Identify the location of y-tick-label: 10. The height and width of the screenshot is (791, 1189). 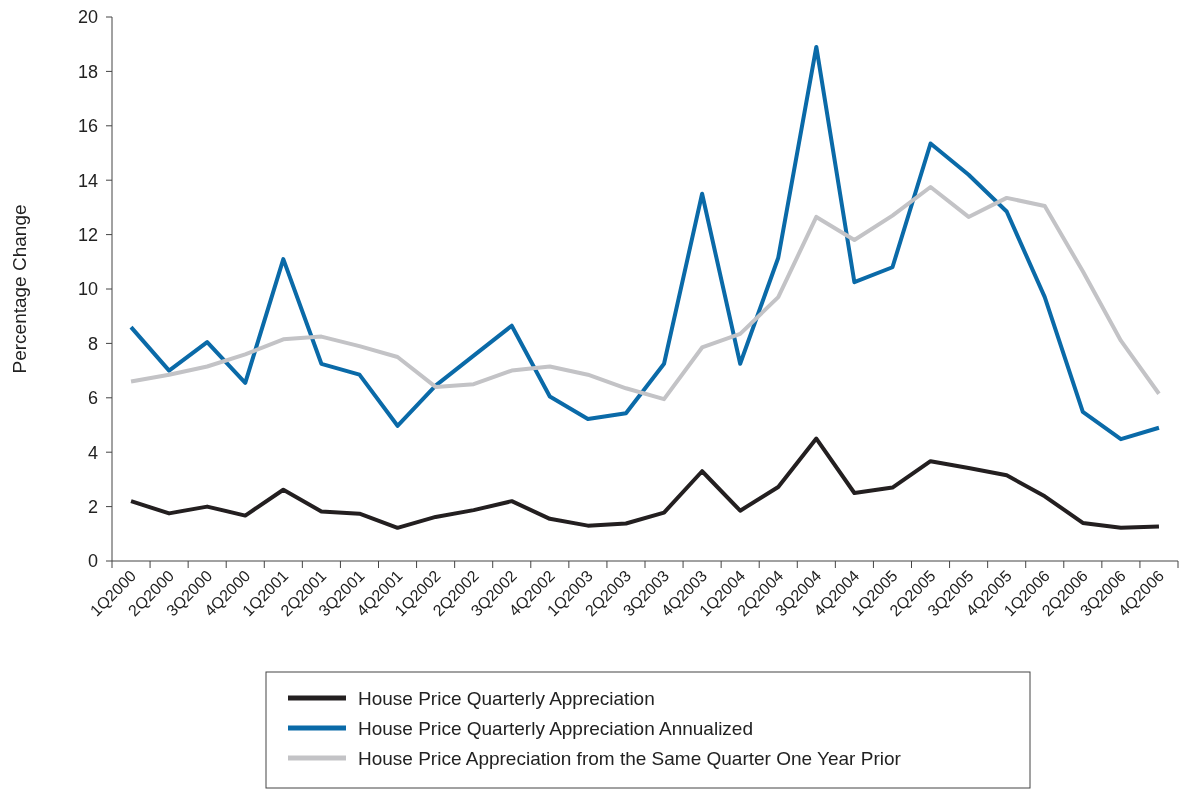
(87, 289).